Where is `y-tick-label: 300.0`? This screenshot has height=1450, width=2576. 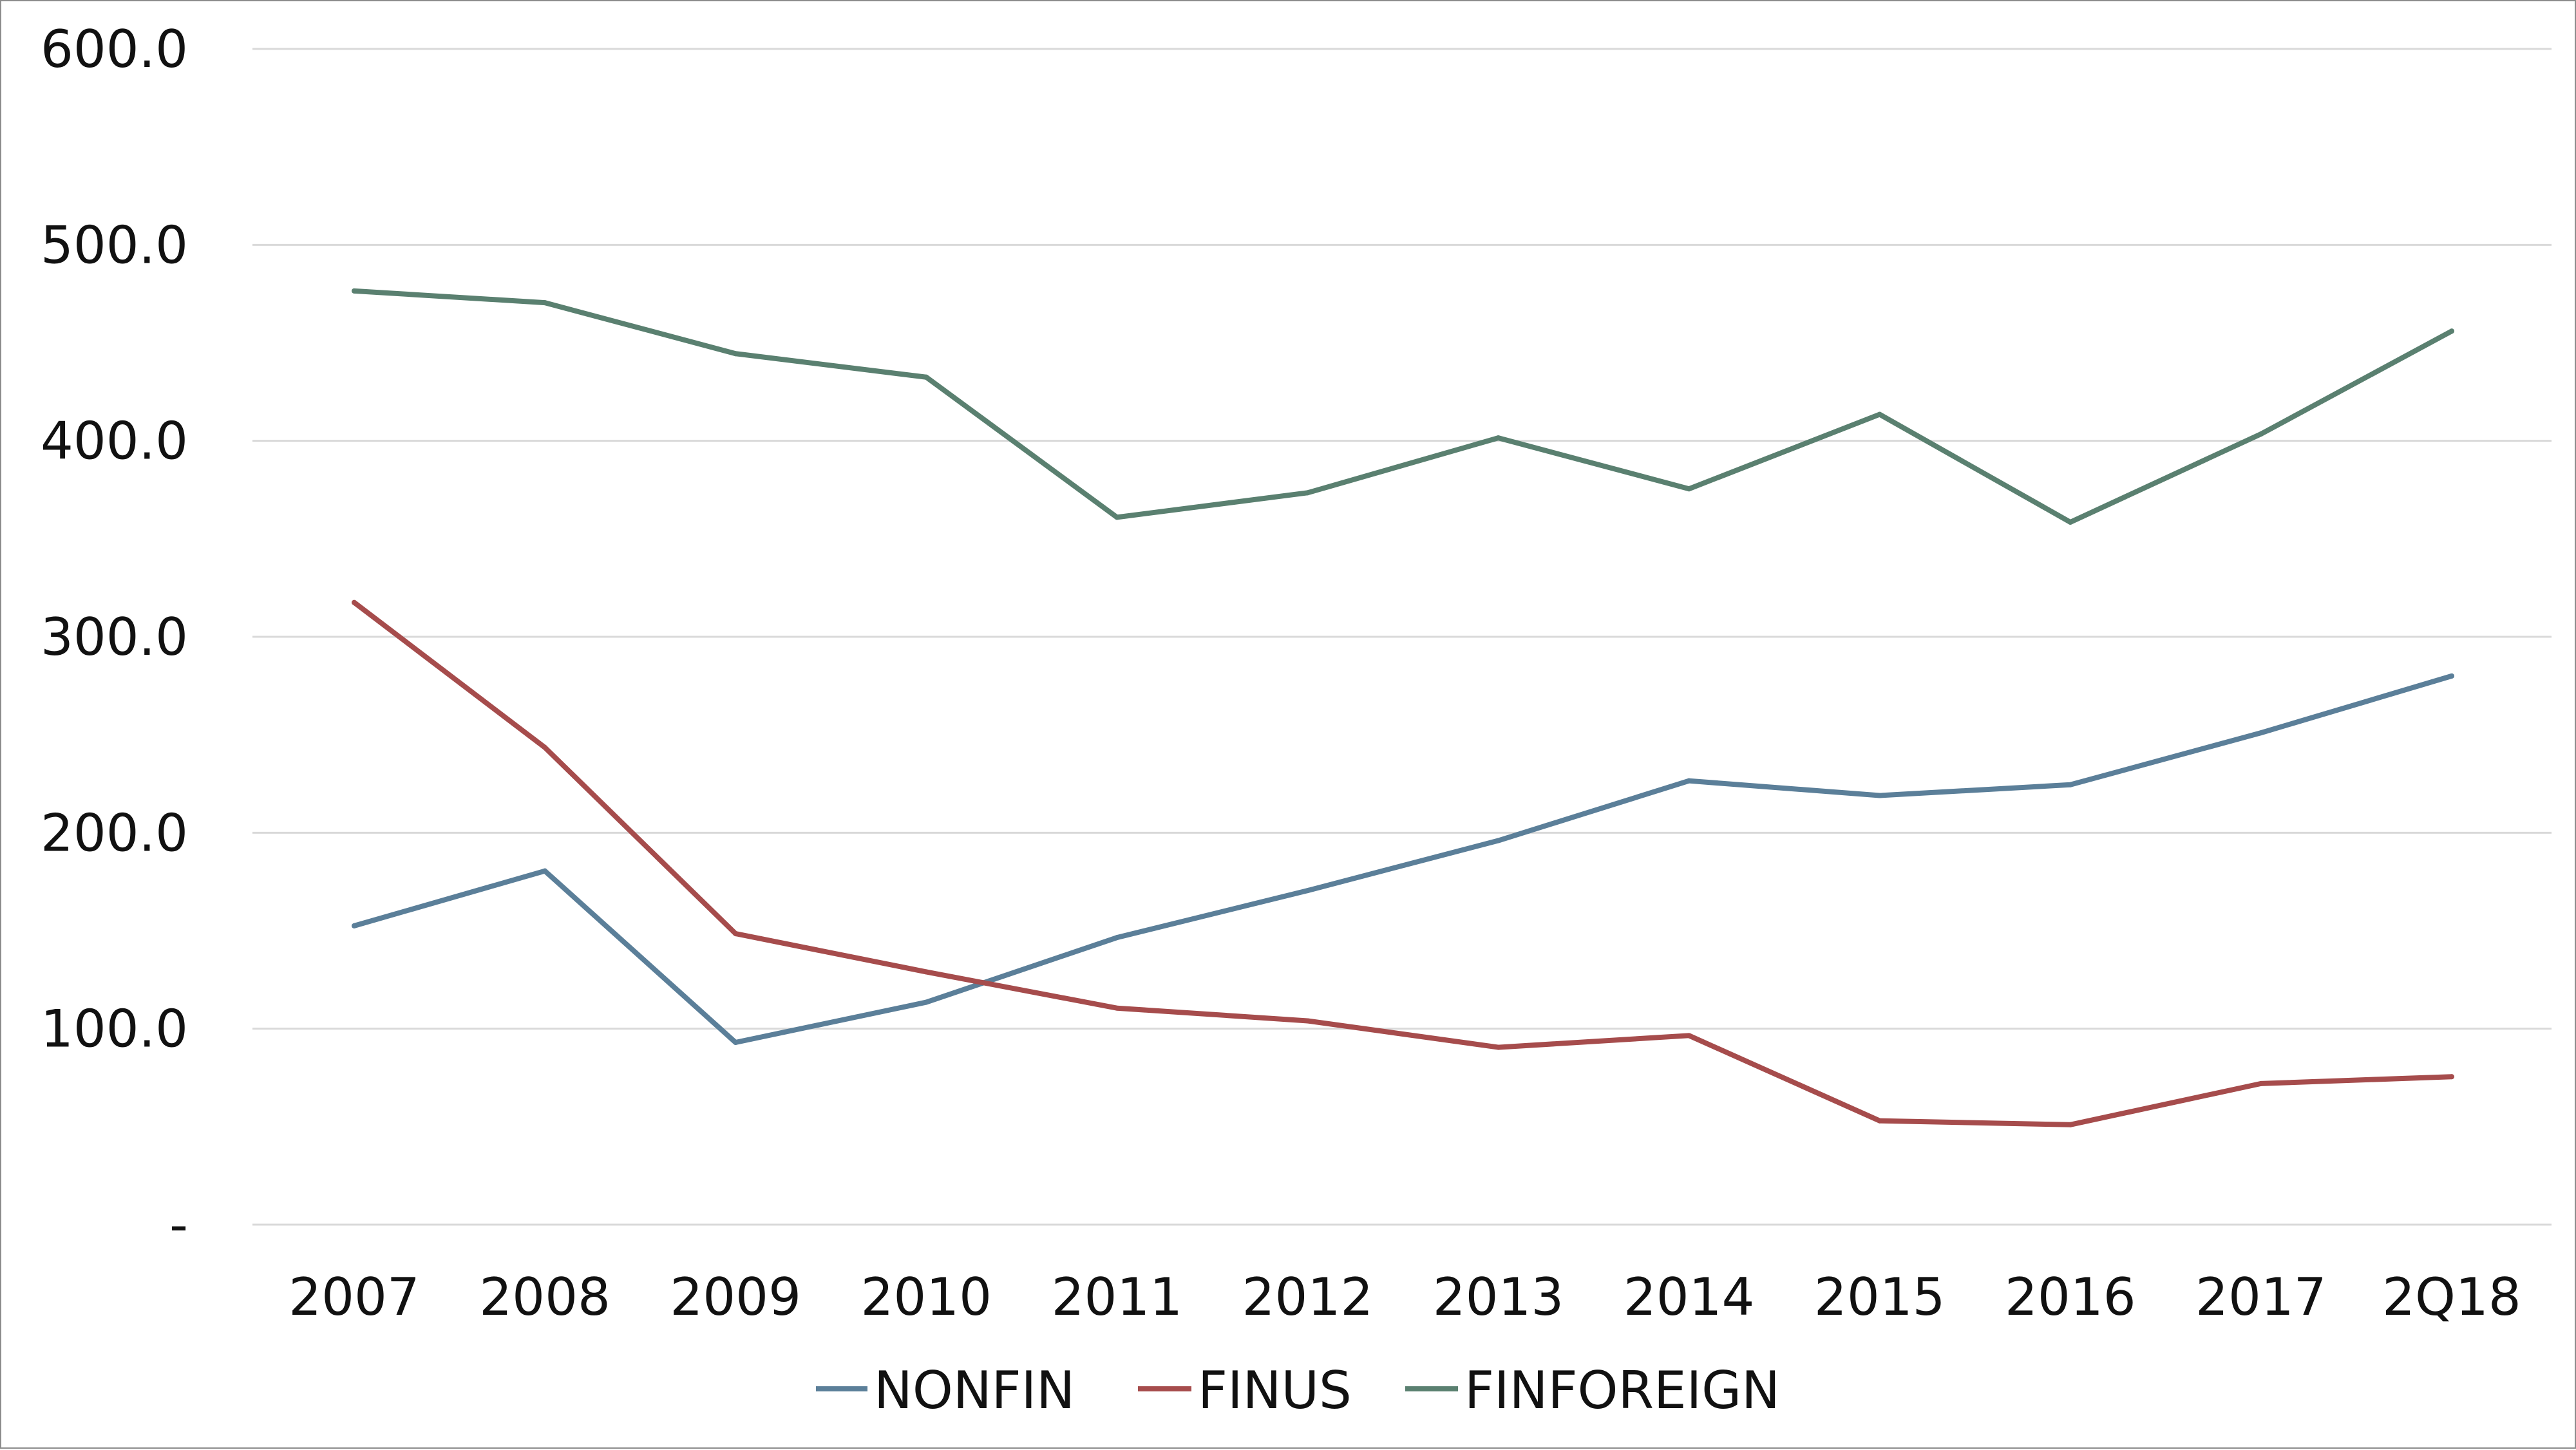 y-tick-label: 300.0 is located at coordinates (115, 637).